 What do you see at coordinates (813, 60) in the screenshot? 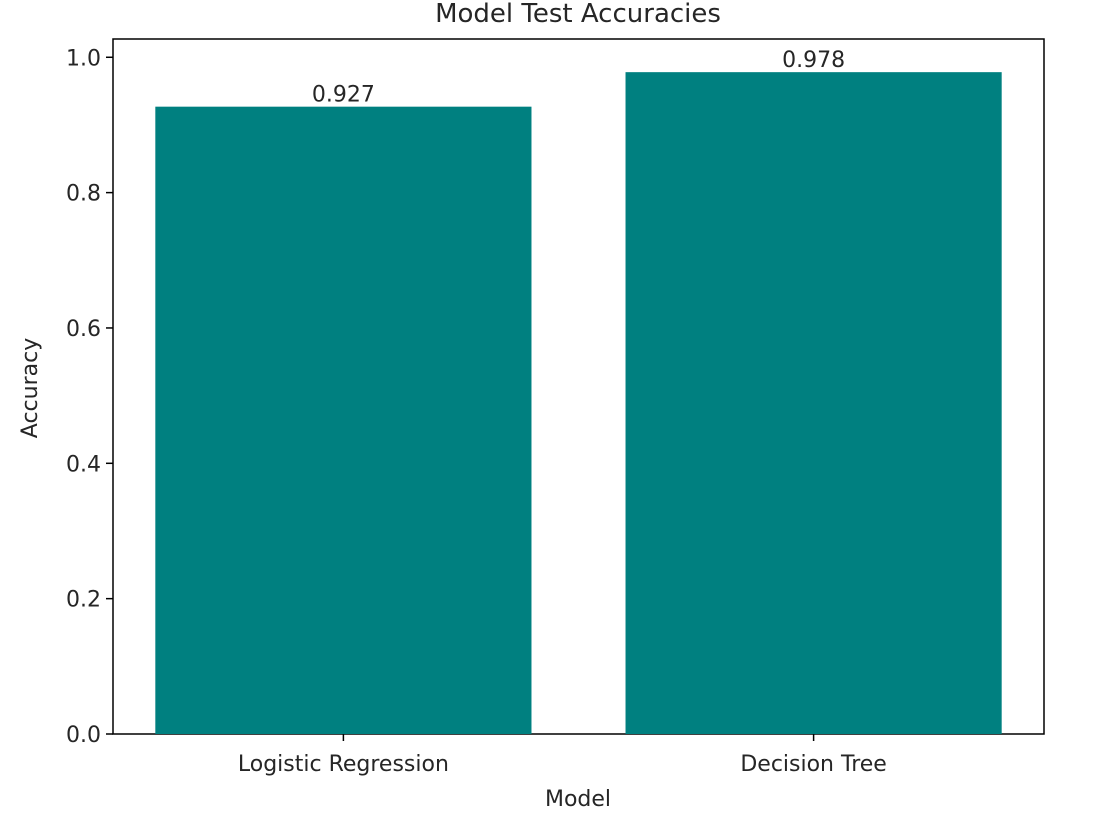
I see `bar-value-label: 0.978` at bounding box center [813, 60].